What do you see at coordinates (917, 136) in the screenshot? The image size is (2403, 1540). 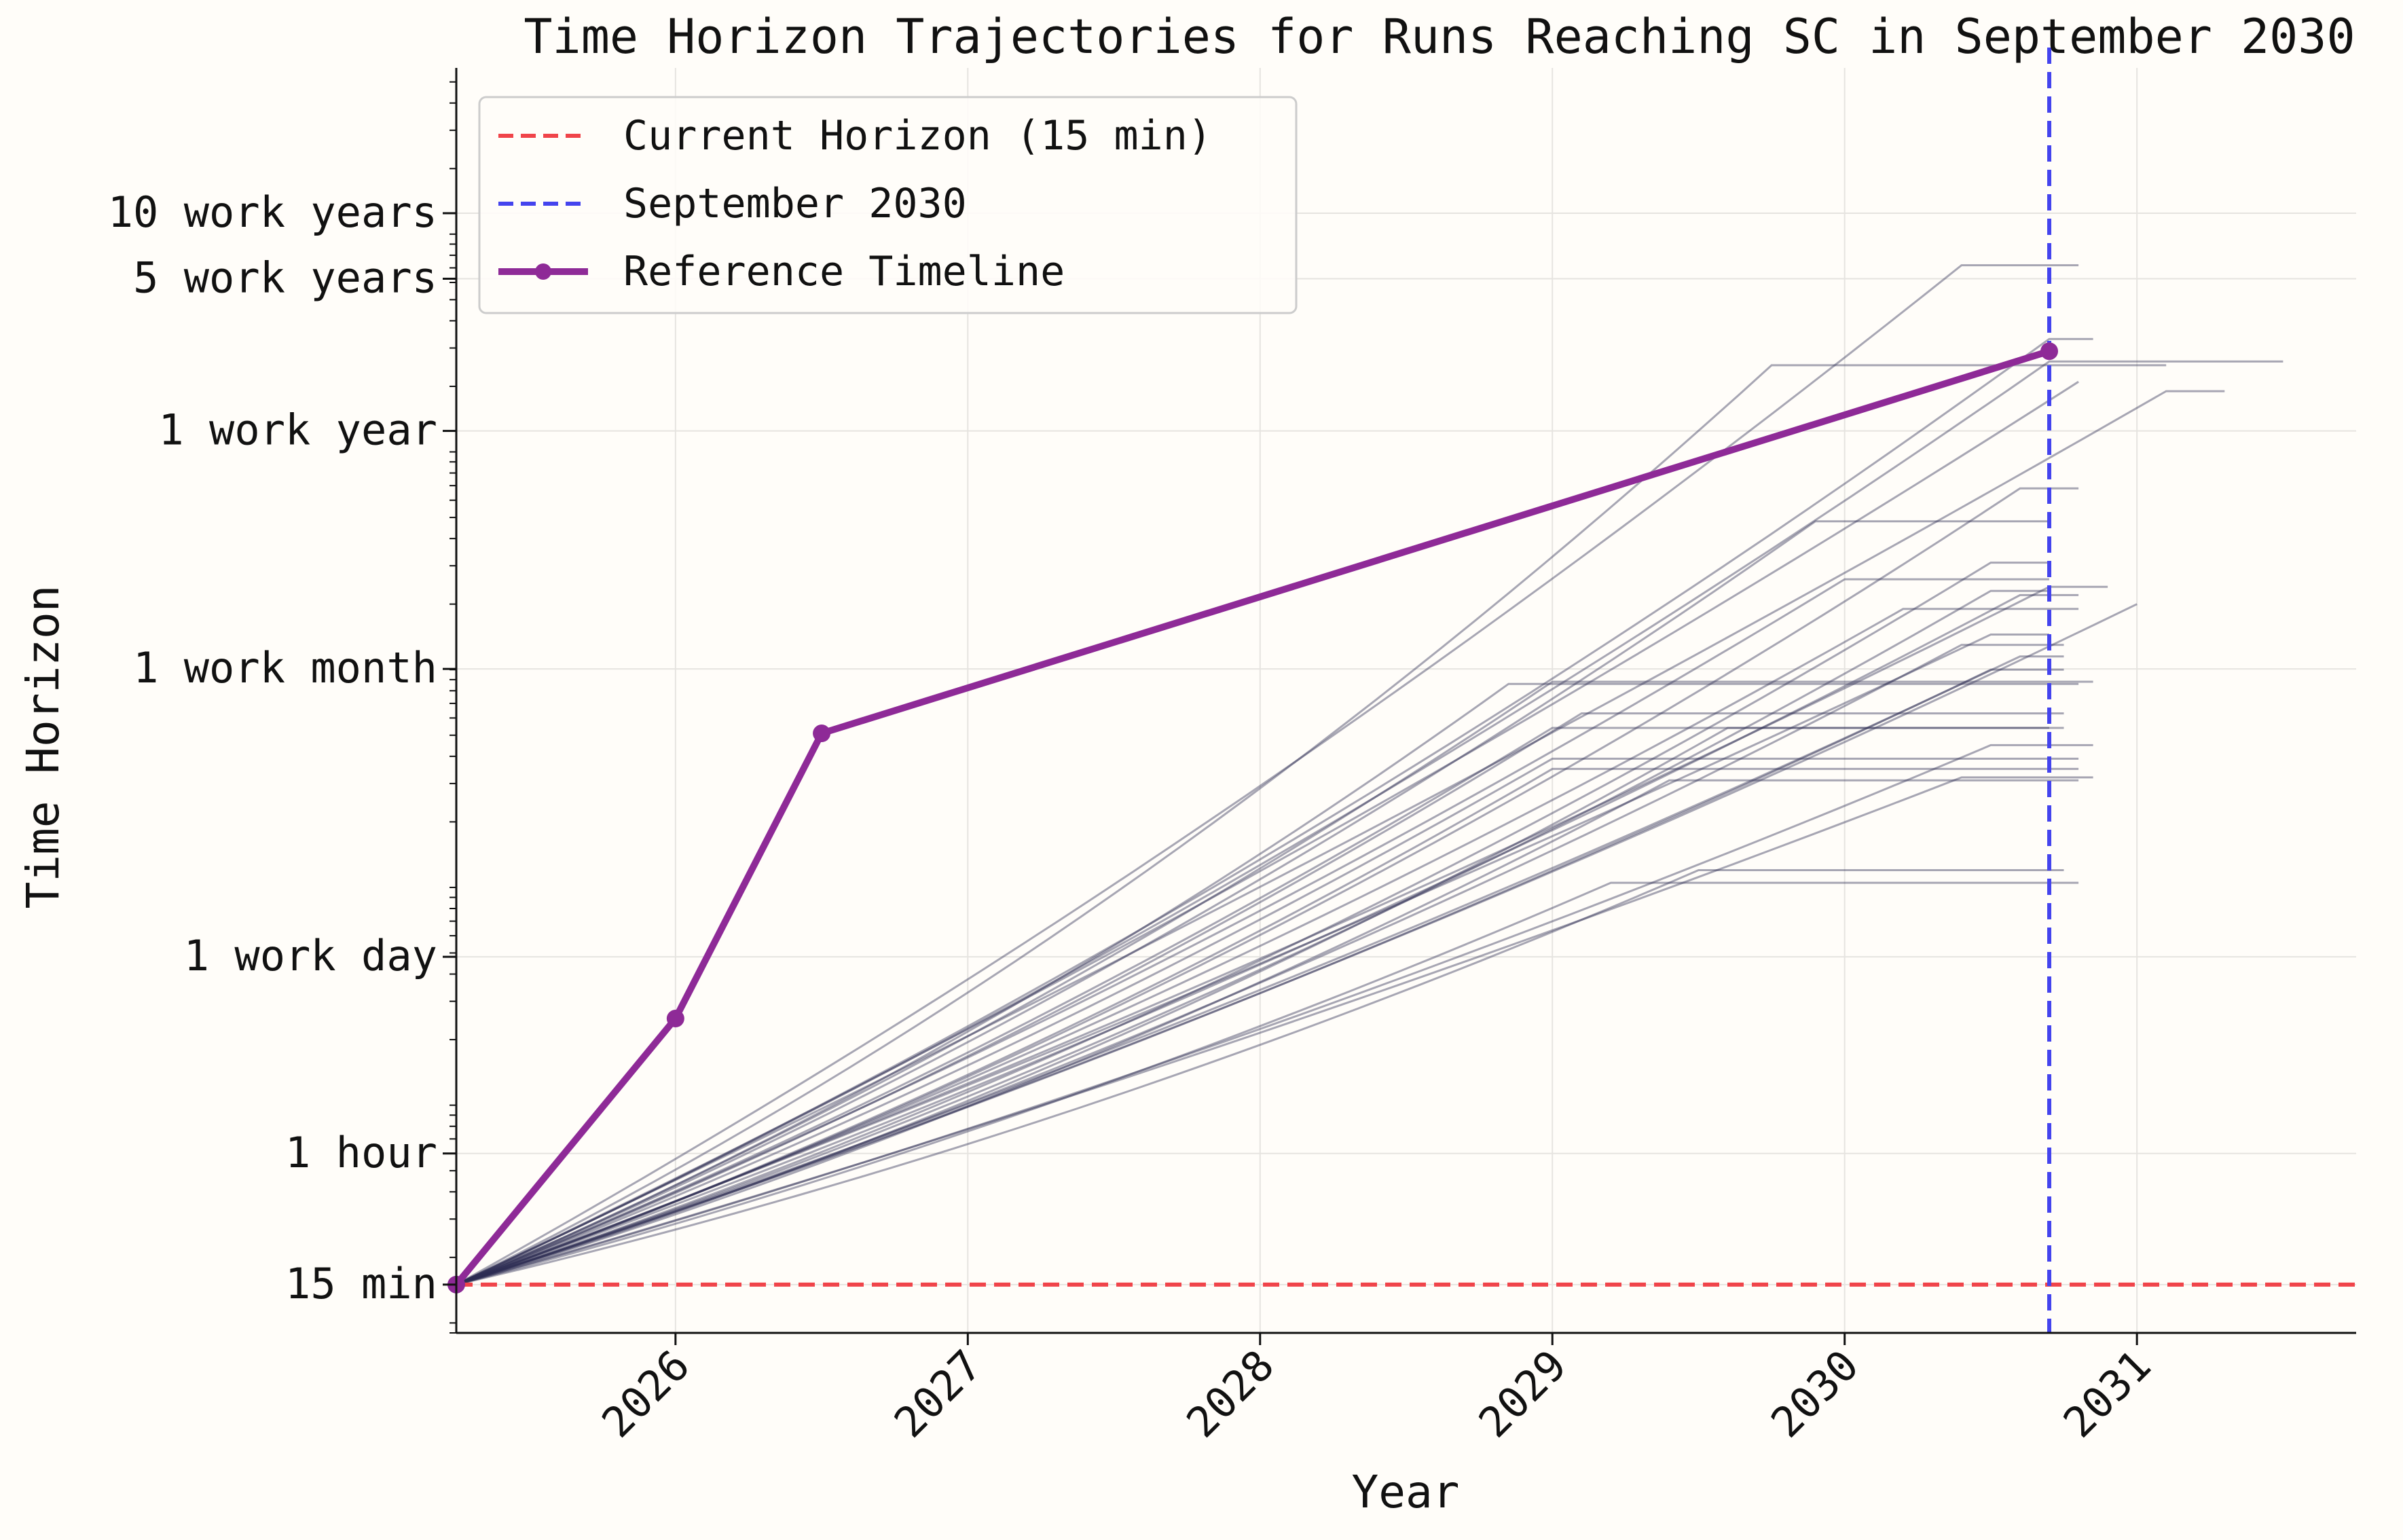 I see `legend-label-current-horizon: Current Horizon (15 min)` at bounding box center [917, 136].